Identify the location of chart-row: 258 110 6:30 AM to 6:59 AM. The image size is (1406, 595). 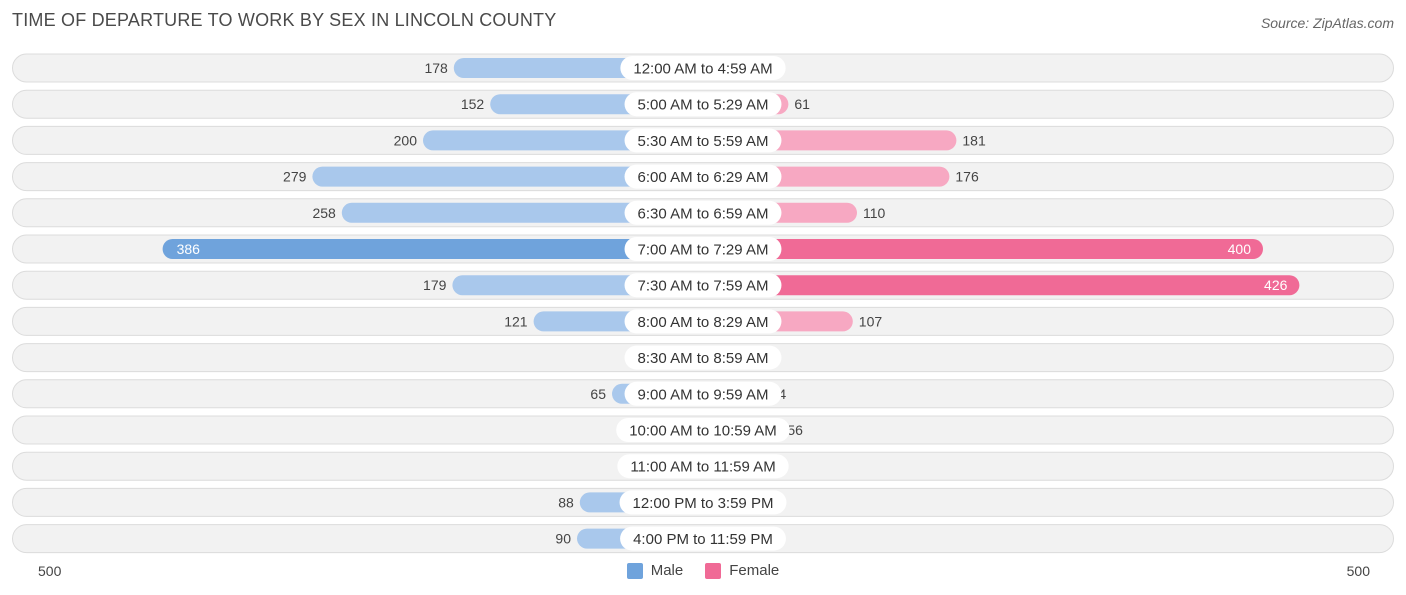
(703, 213).